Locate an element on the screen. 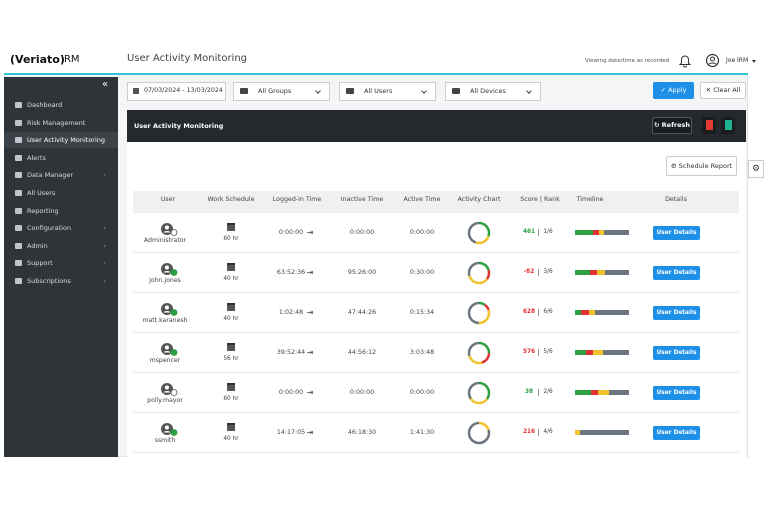 Image resolution: width=768 pixels, height=508 pixels. user-menu: Joe IRM is located at coordinates (737, 60).